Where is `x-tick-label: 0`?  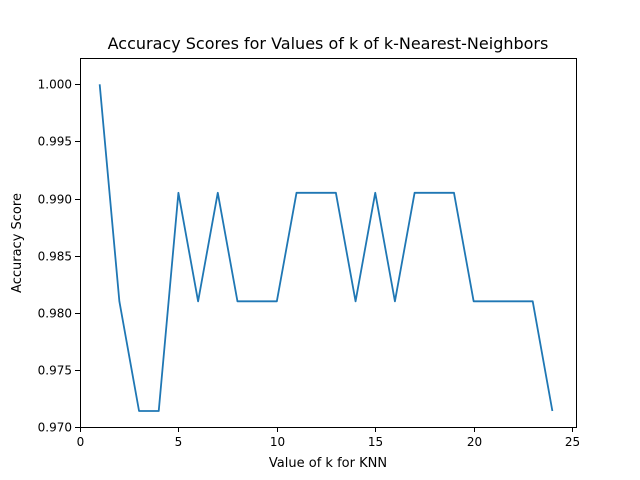
x-tick-label: 0 is located at coordinates (81, 442).